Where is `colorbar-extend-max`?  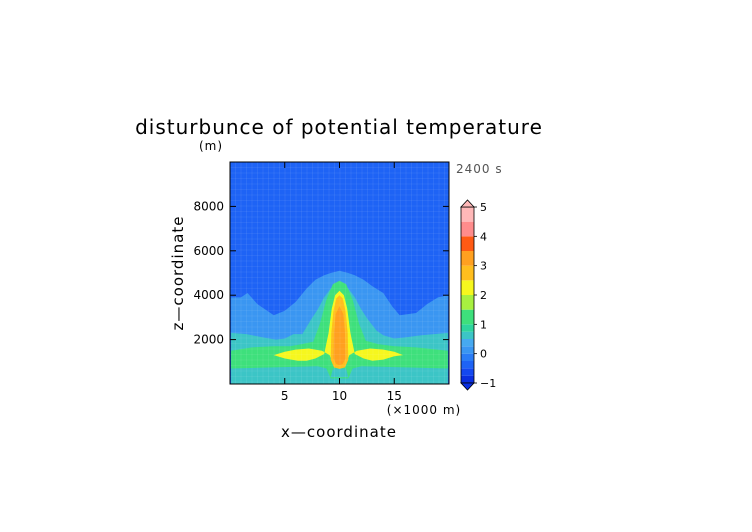
colorbar-extend-max is located at coordinates (467, 203).